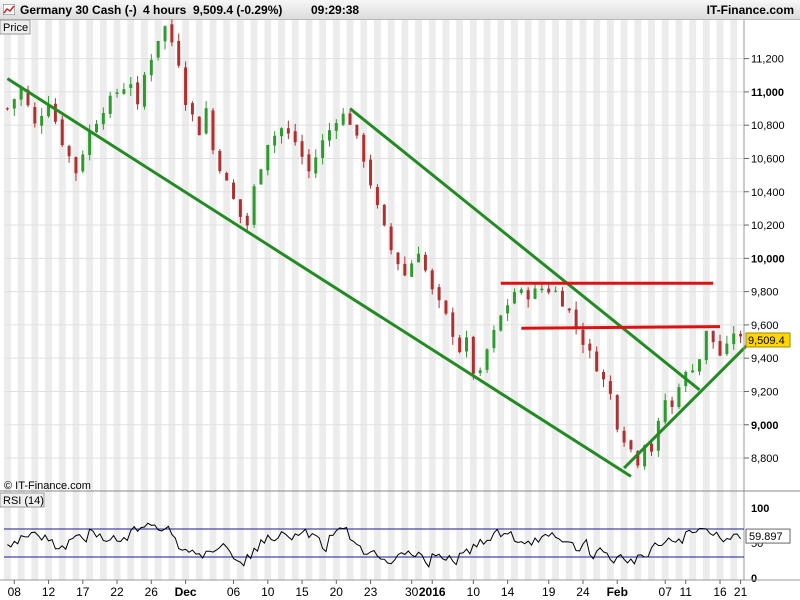  Describe the element at coordinates (686, 406) in the screenshot. I see `trend-line` at that location.